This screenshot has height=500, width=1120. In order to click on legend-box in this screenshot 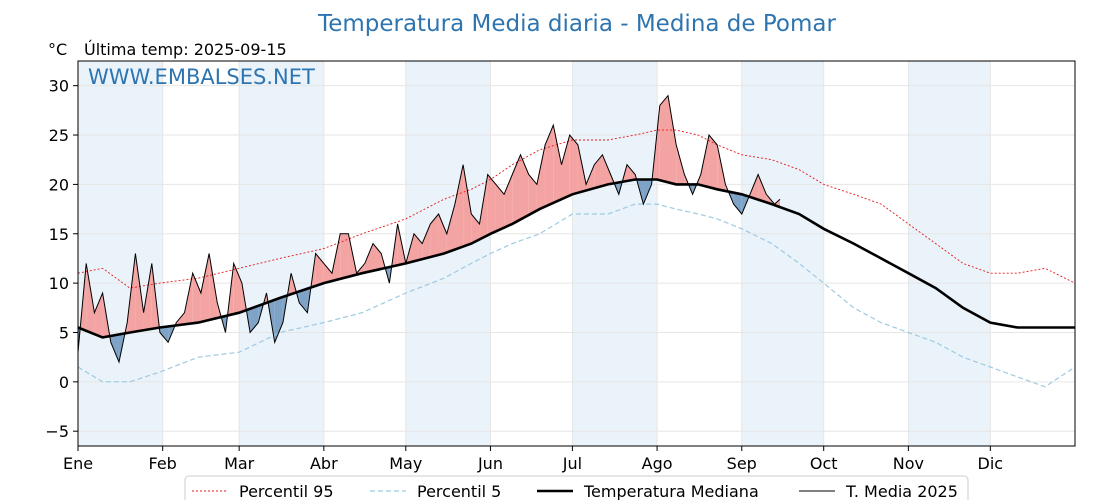, I will do `click(576, 487)`.